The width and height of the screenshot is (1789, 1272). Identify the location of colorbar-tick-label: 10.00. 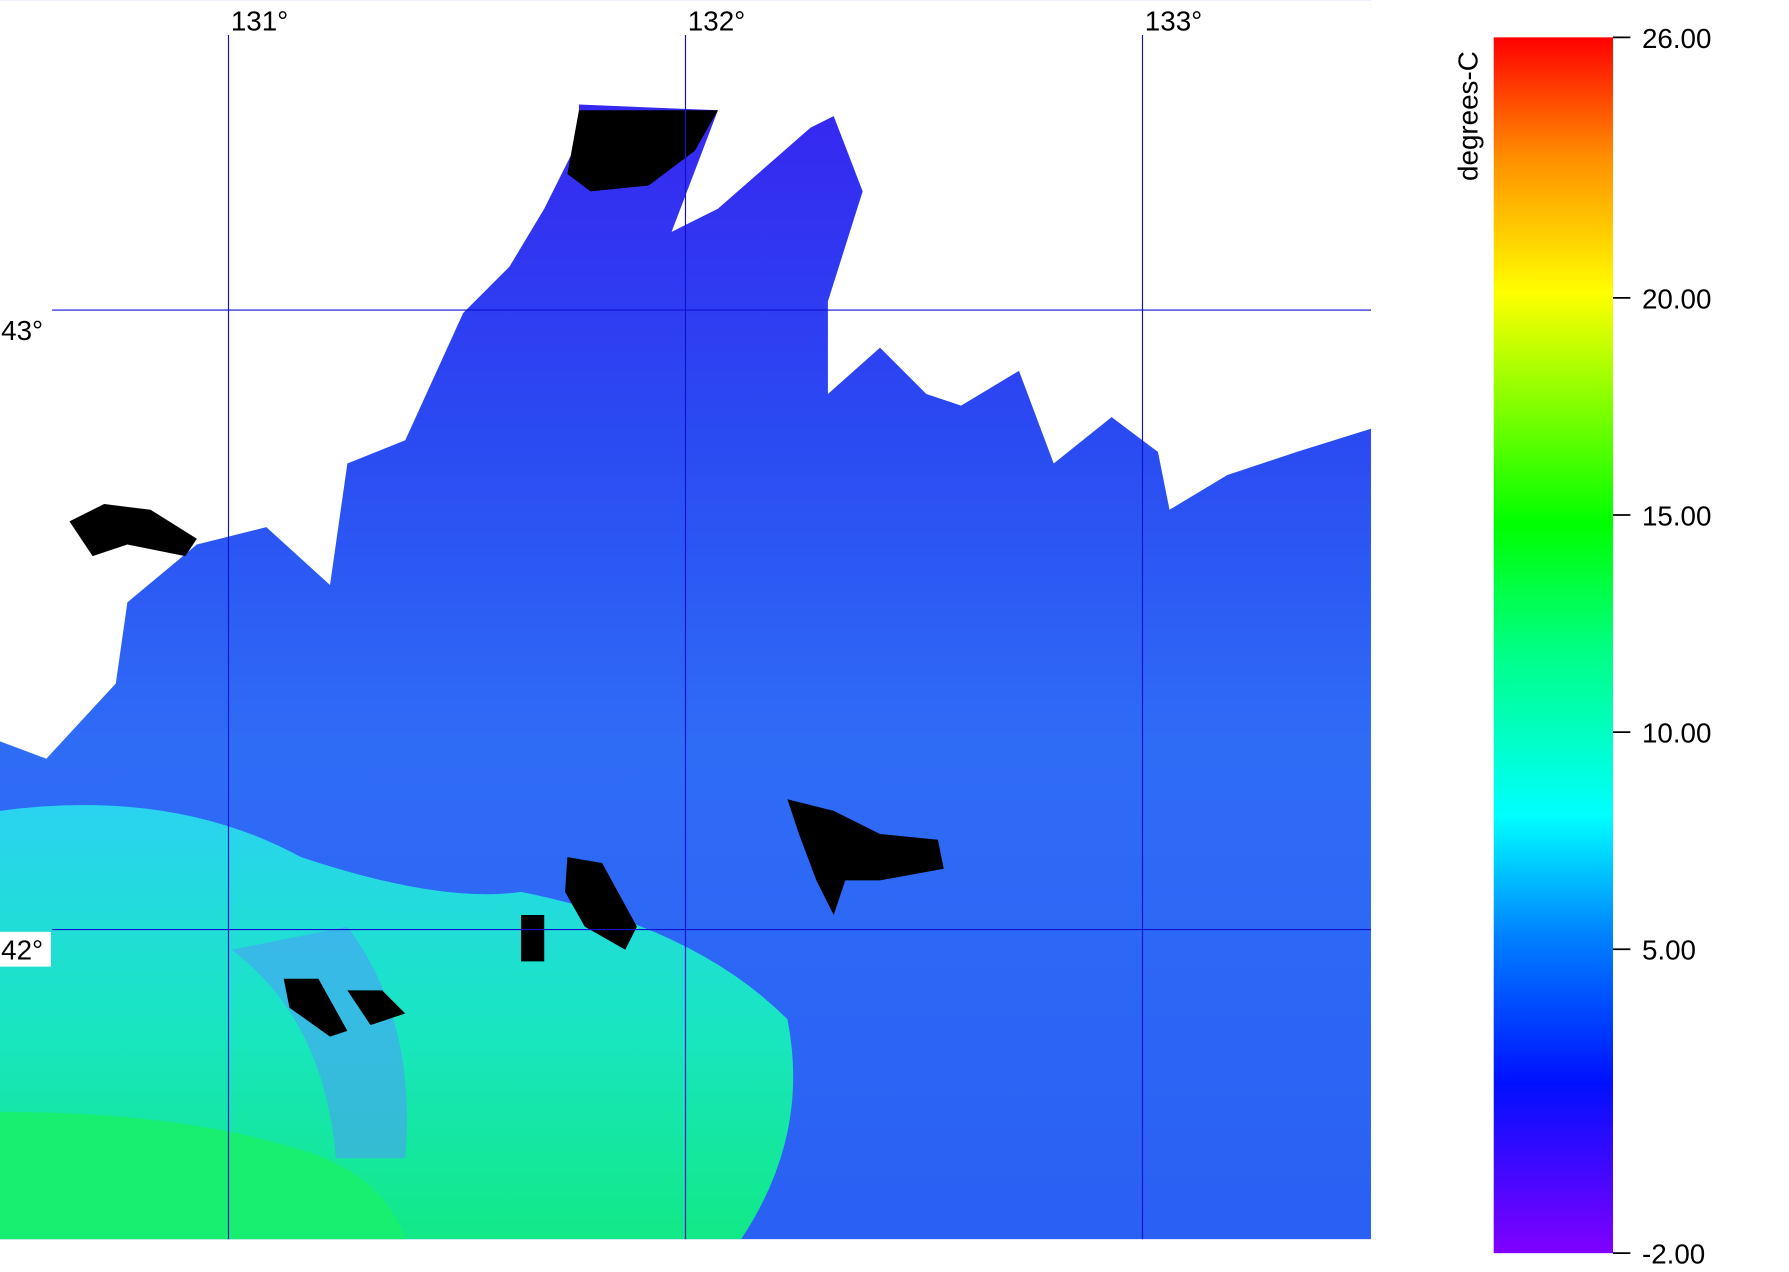
(1677, 733).